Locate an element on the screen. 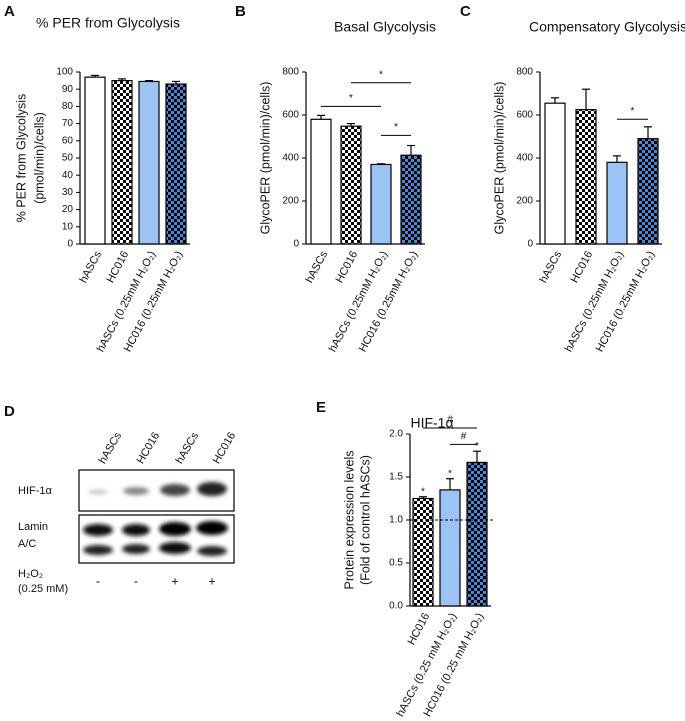  western-blot is located at coordinates (156, 516).